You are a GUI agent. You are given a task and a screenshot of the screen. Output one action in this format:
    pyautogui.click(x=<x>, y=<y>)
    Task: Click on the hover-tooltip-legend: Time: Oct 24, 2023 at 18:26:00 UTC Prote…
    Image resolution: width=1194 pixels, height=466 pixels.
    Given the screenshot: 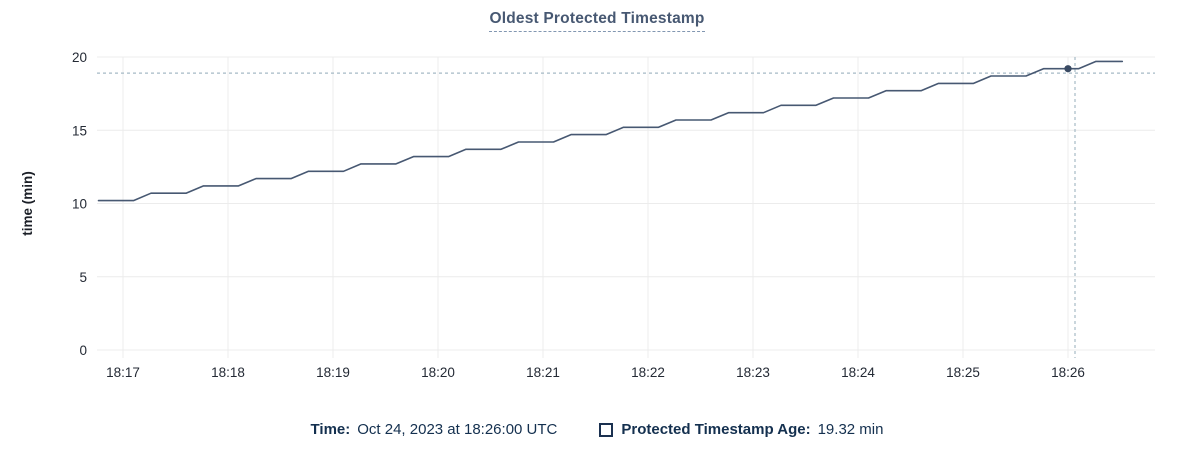 What is the action you would take?
    pyautogui.click(x=597, y=429)
    